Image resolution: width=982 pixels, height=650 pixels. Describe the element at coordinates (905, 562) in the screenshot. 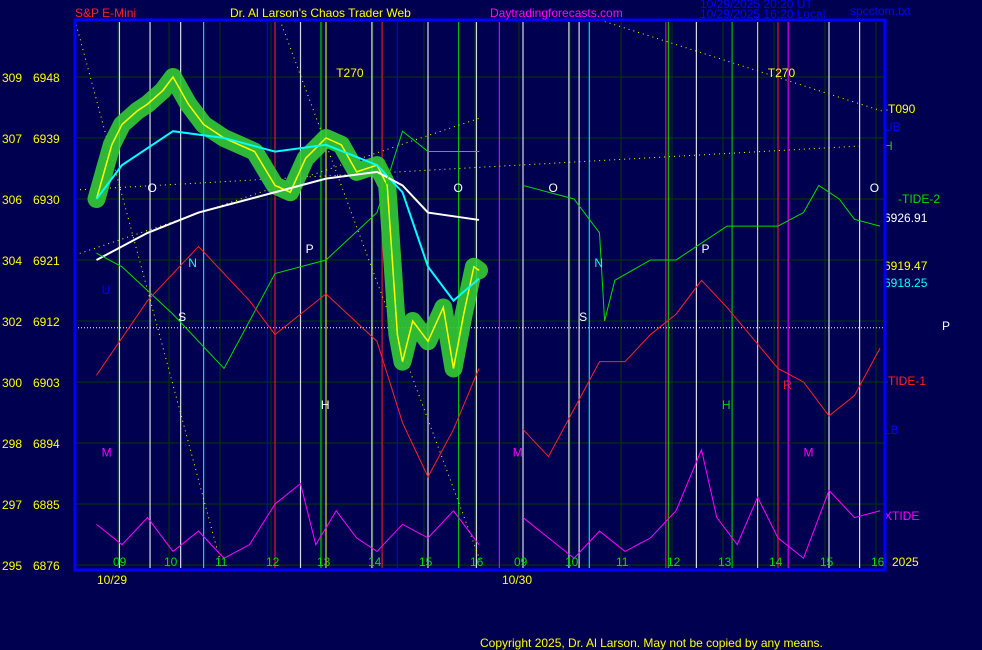

I see `year-label: 2025` at that location.